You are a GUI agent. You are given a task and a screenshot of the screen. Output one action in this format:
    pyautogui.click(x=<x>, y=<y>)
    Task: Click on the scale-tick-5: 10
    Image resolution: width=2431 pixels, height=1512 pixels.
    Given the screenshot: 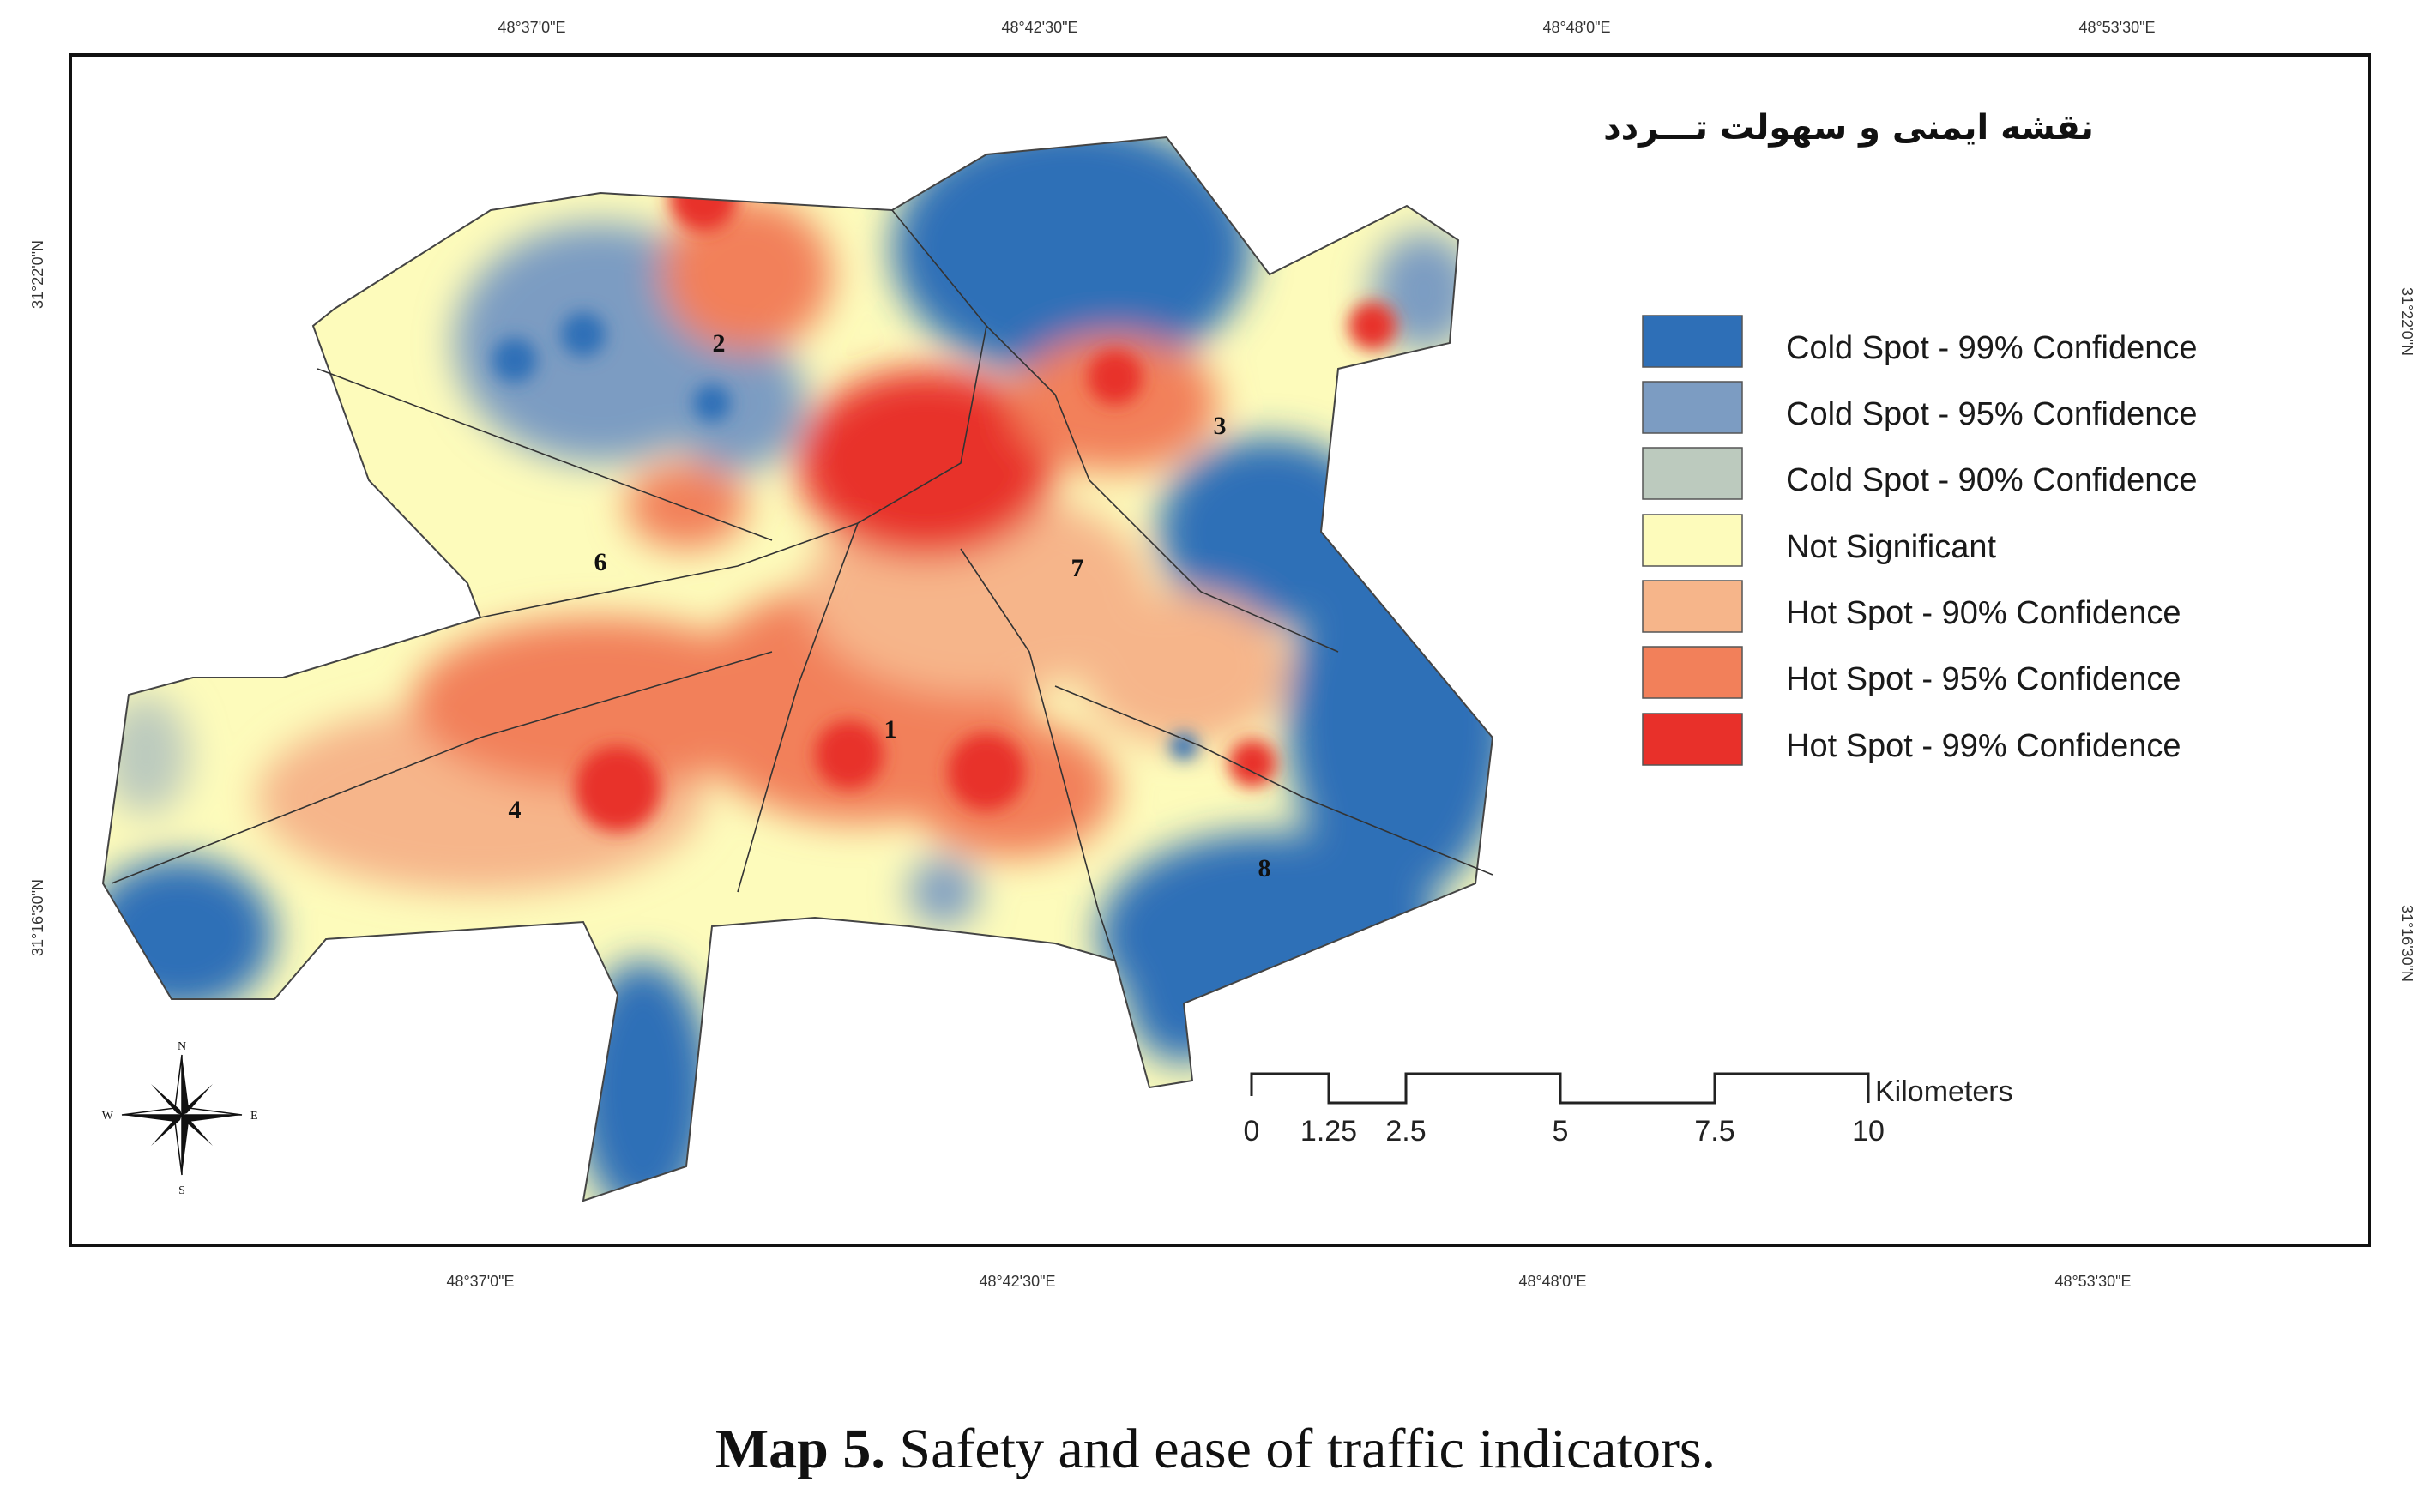 What is the action you would take?
    pyautogui.click(x=1868, y=1131)
    